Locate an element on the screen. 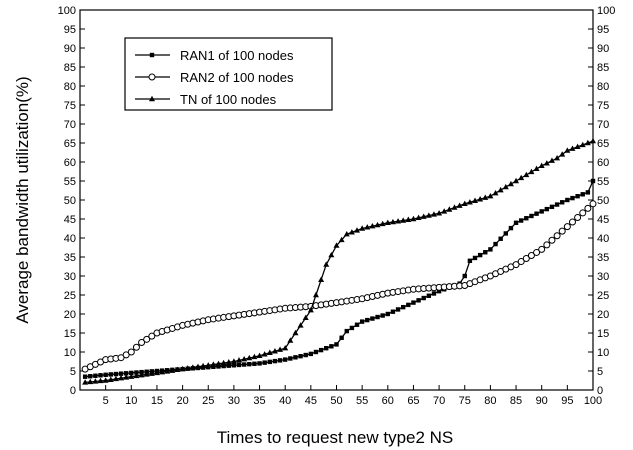 Image resolution: width=633 pixels, height=450 pixels. y-tick-label: 60 is located at coordinates (70, 163).